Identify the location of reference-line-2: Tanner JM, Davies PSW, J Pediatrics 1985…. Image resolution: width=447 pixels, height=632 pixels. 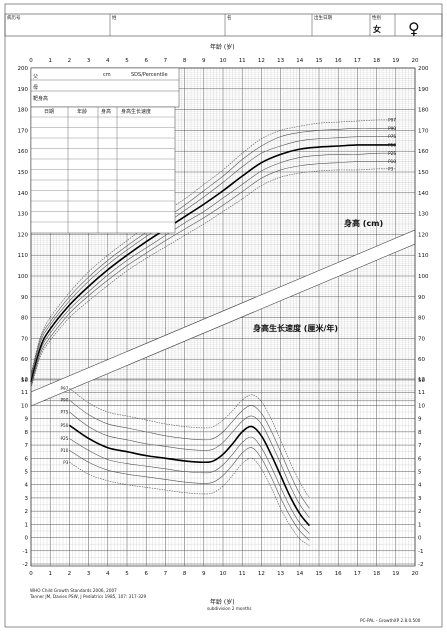
(88, 596).